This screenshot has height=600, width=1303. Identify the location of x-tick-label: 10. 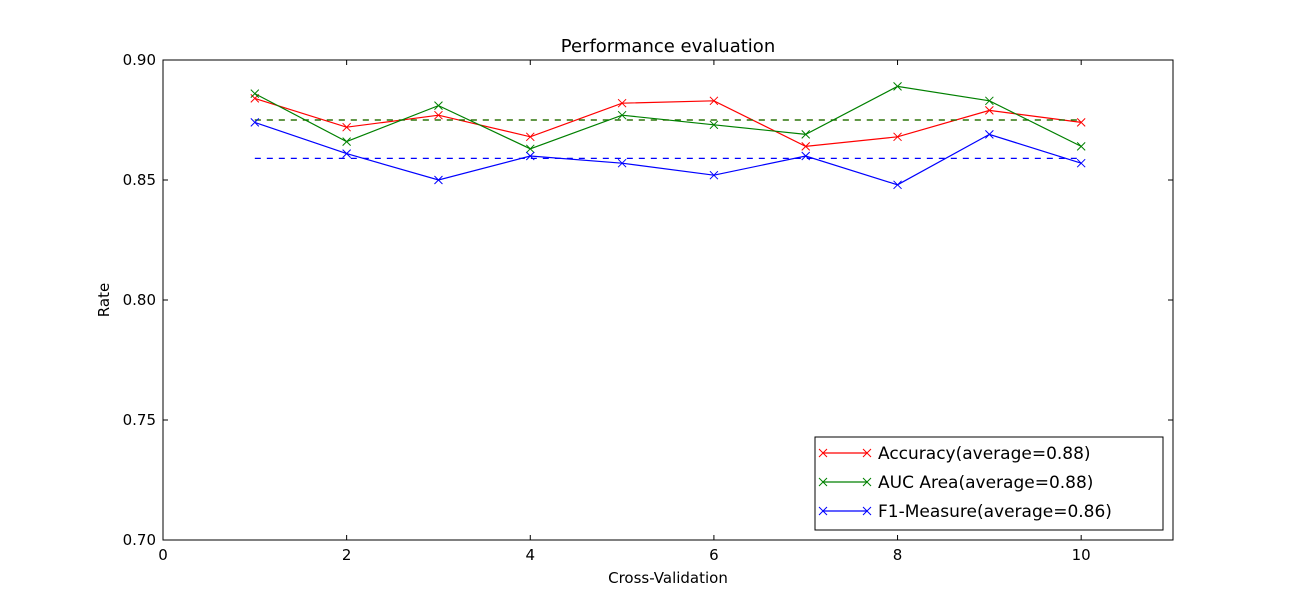
(1081, 555).